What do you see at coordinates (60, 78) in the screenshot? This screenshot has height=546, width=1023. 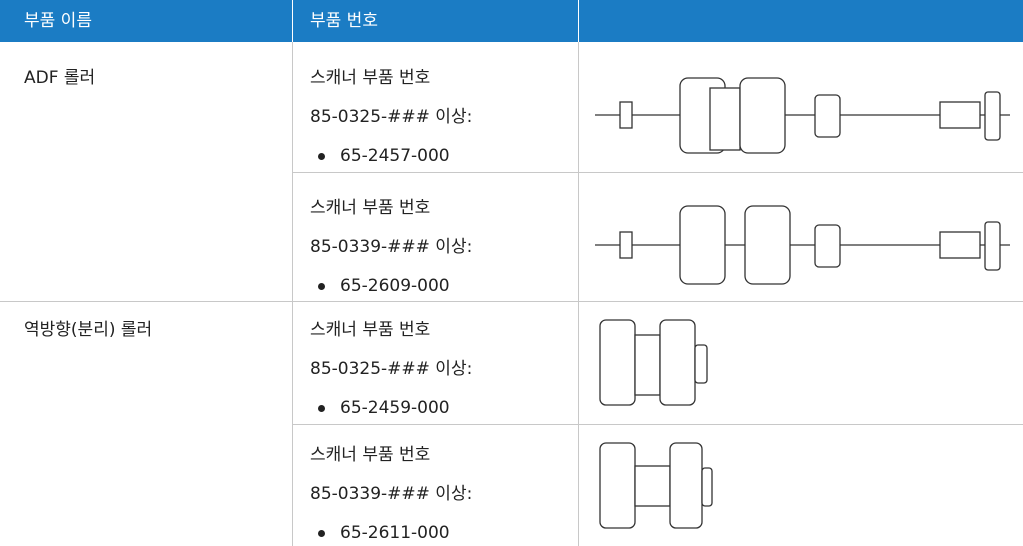 I see `part-name: ADF 롤러` at bounding box center [60, 78].